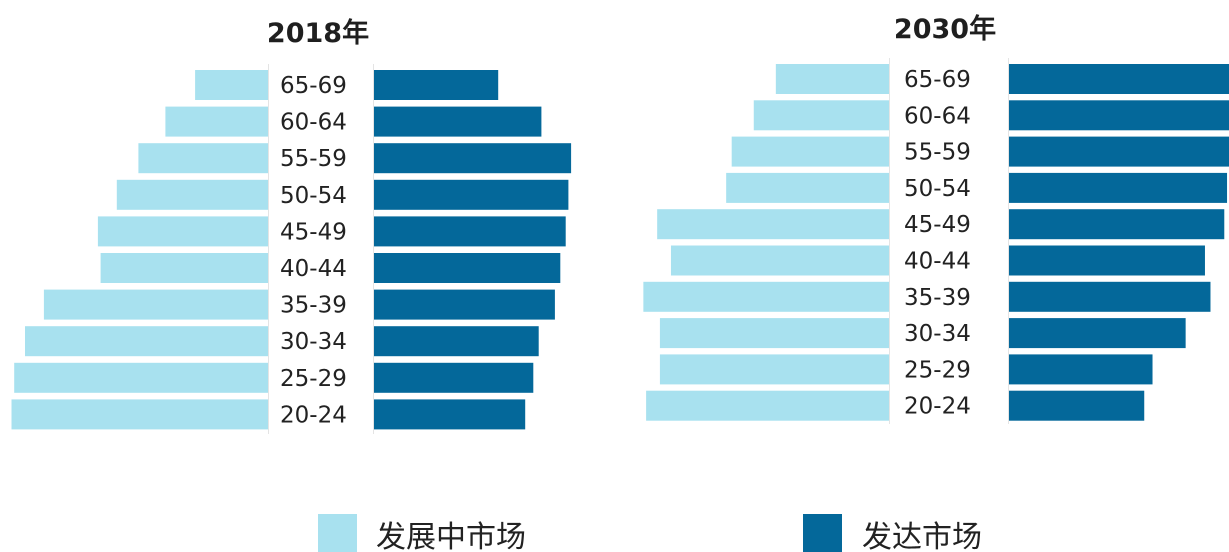 The height and width of the screenshot is (552, 1229). Describe the element at coordinates (937, 189) in the screenshot. I see `age-label-2-50-54: 50-54` at that location.